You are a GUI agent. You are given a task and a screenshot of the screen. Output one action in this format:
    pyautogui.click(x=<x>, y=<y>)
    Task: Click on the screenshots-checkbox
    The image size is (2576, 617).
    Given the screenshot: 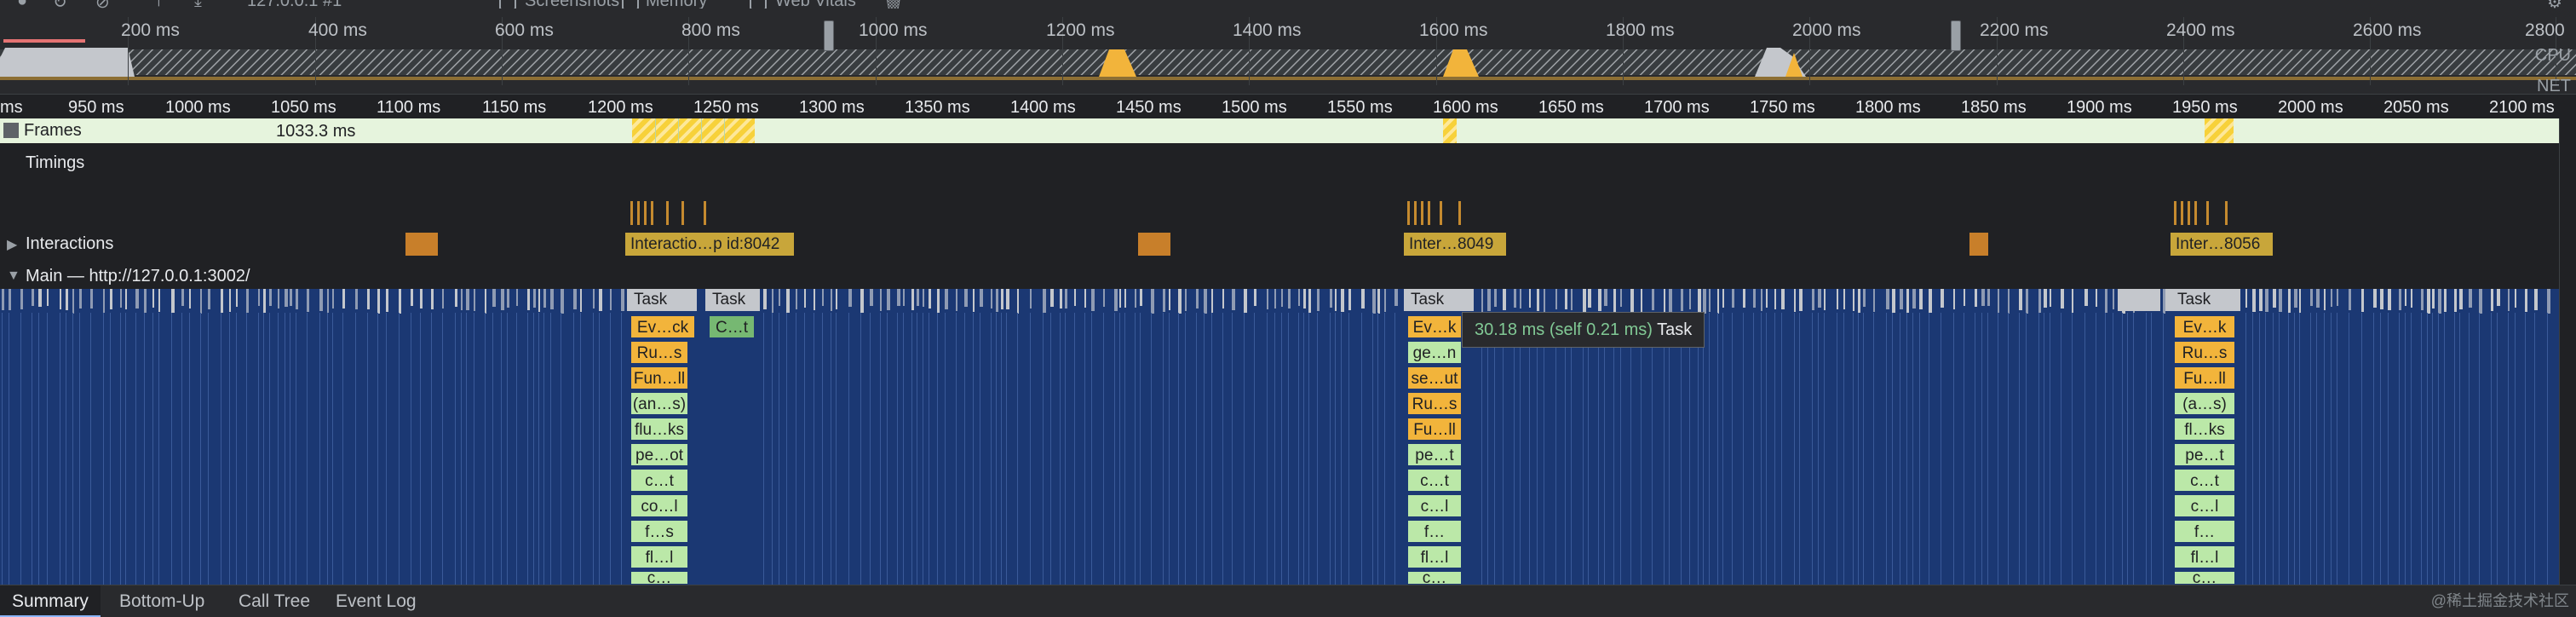 What is the action you would take?
    pyautogui.click(x=508, y=4)
    